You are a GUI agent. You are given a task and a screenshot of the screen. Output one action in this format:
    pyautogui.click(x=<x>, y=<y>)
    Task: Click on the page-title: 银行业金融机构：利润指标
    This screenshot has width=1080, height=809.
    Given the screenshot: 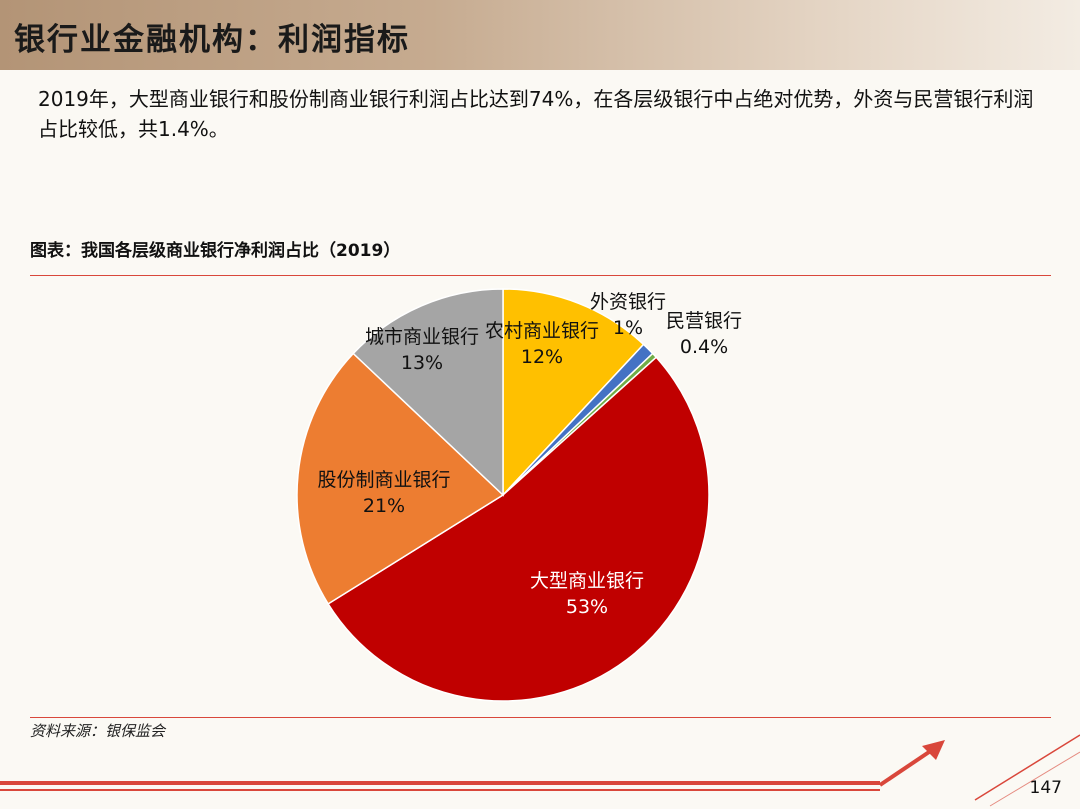 What is the action you would take?
    pyautogui.click(x=212, y=40)
    